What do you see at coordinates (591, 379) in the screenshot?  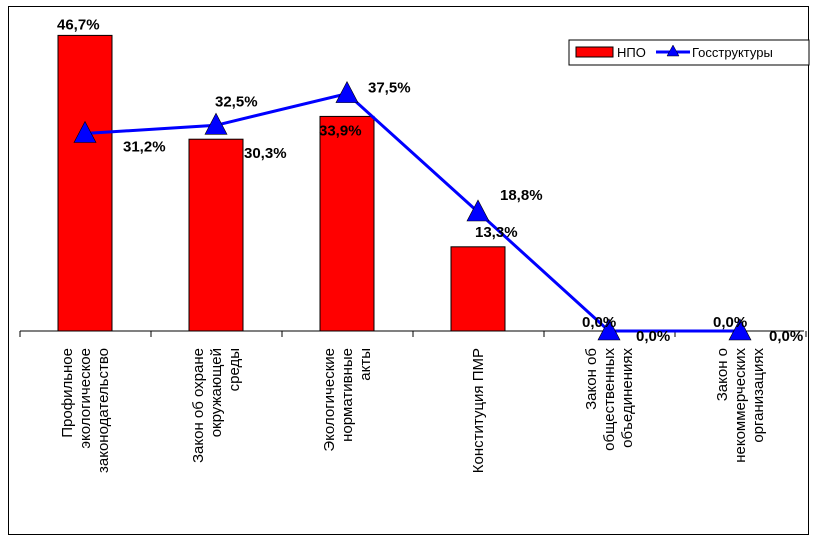 I see `category-label-line: Закон об` at bounding box center [591, 379].